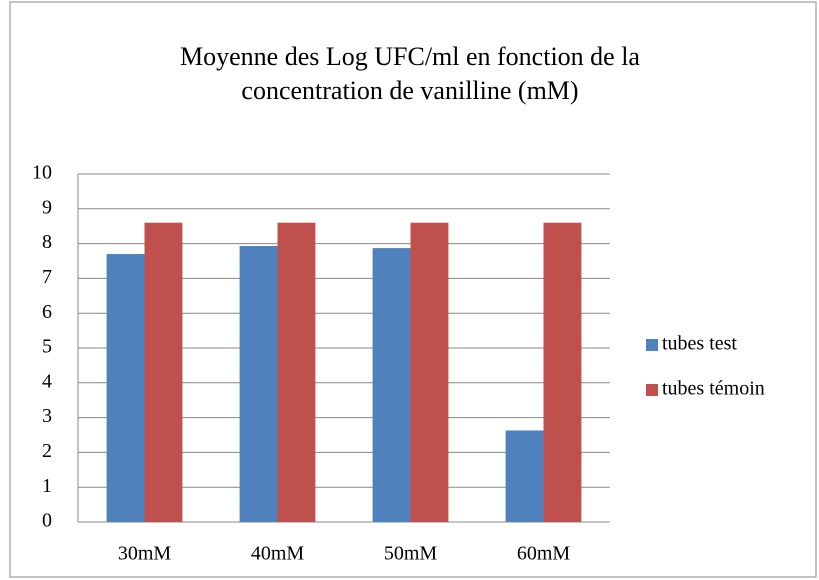 The image size is (819, 580). What do you see at coordinates (47, 347) in the screenshot?
I see `y-tick-label: 5` at bounding box center [47, 347].